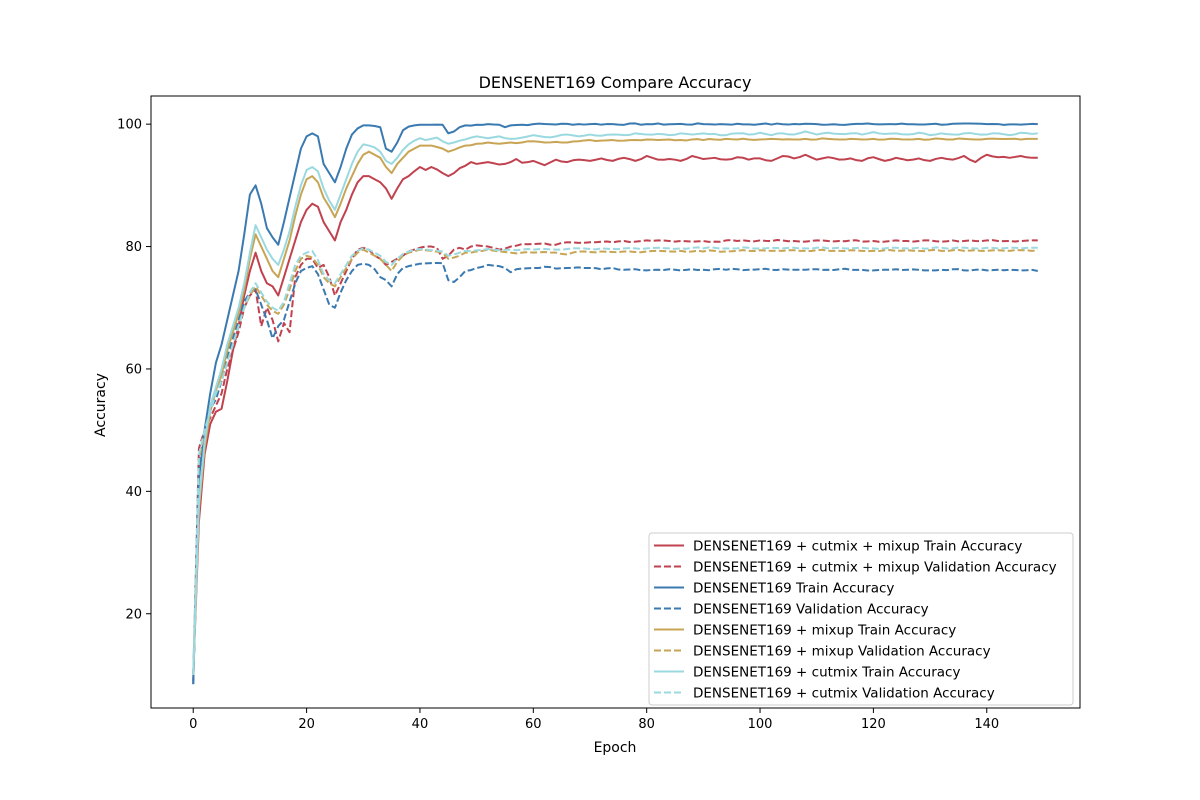  I want to click on x-axis: 0 20 40 60 80 100 120 140, so click(594, 720).